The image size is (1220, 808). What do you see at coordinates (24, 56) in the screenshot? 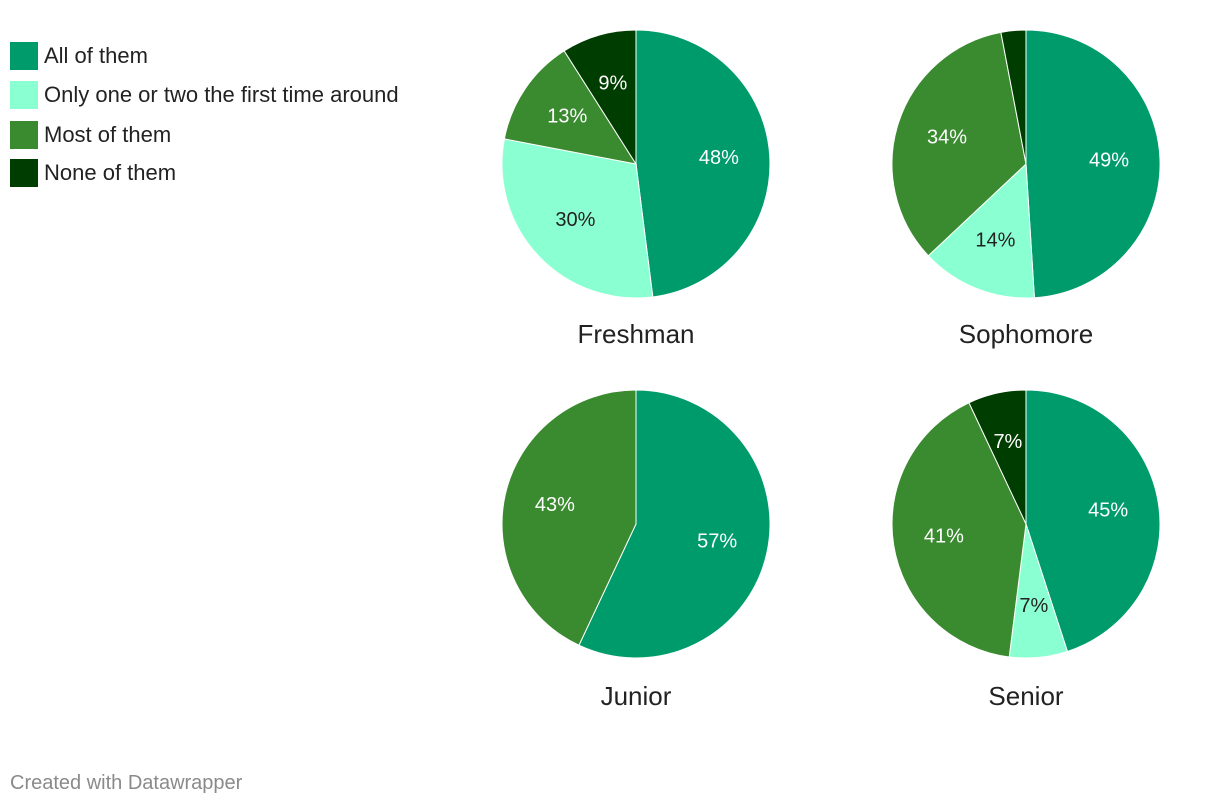
I see `legend-swatch-all-of-them` at bounding box center [24, 56].